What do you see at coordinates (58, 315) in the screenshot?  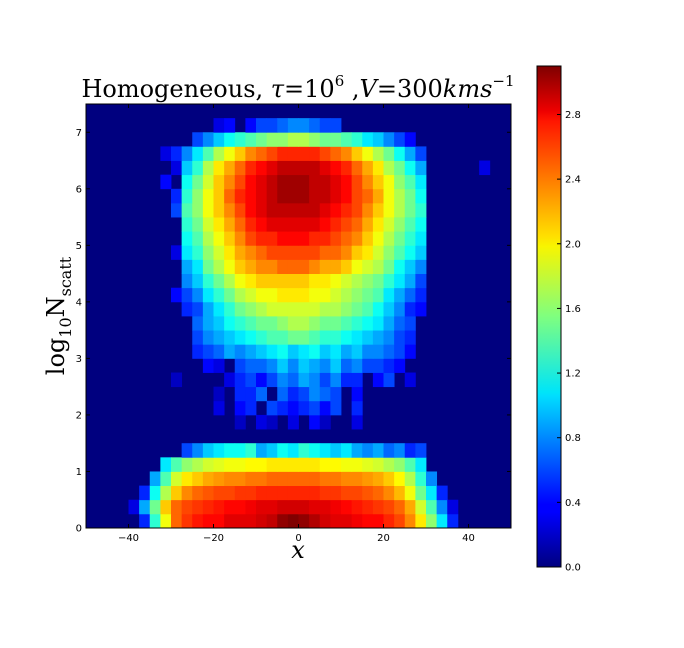 I see `y-axis-label: log10Nscatt` at bounding box center [58, 315].